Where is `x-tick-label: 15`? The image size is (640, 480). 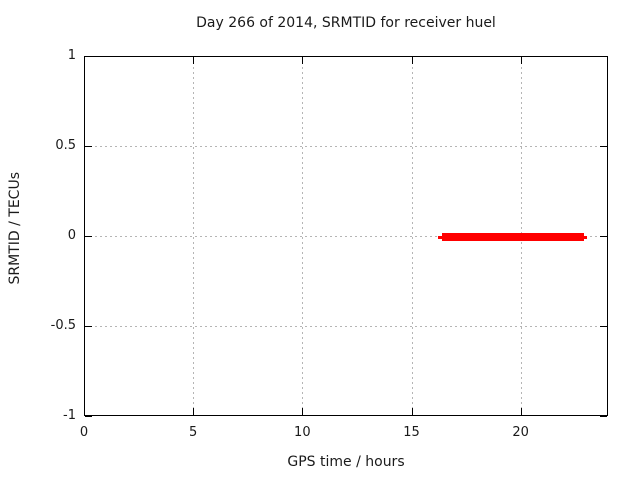
x-tick-label: 15 is located at coordinates (411, 432).